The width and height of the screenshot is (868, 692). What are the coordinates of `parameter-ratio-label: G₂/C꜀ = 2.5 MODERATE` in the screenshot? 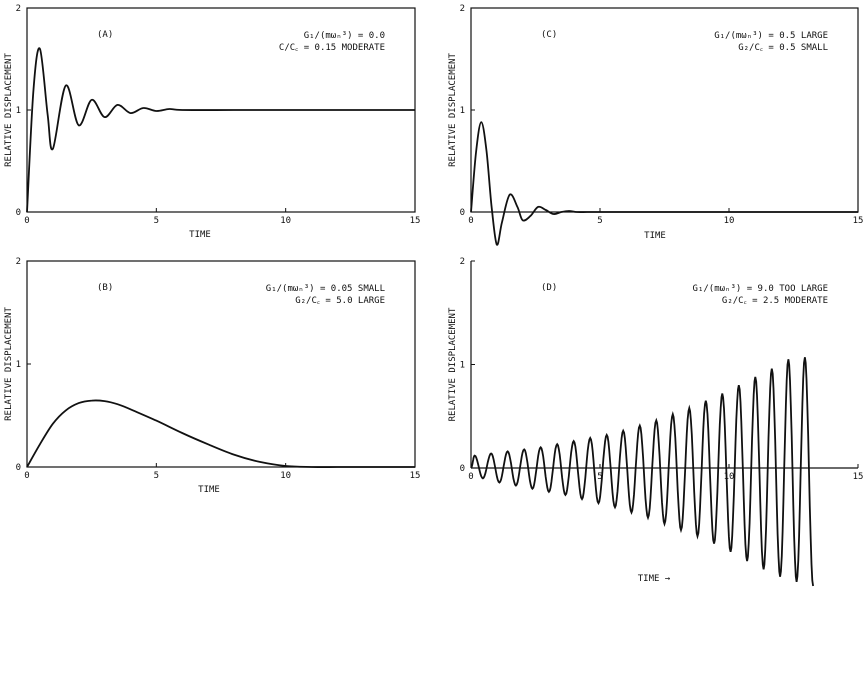 It's located at (775, 301).